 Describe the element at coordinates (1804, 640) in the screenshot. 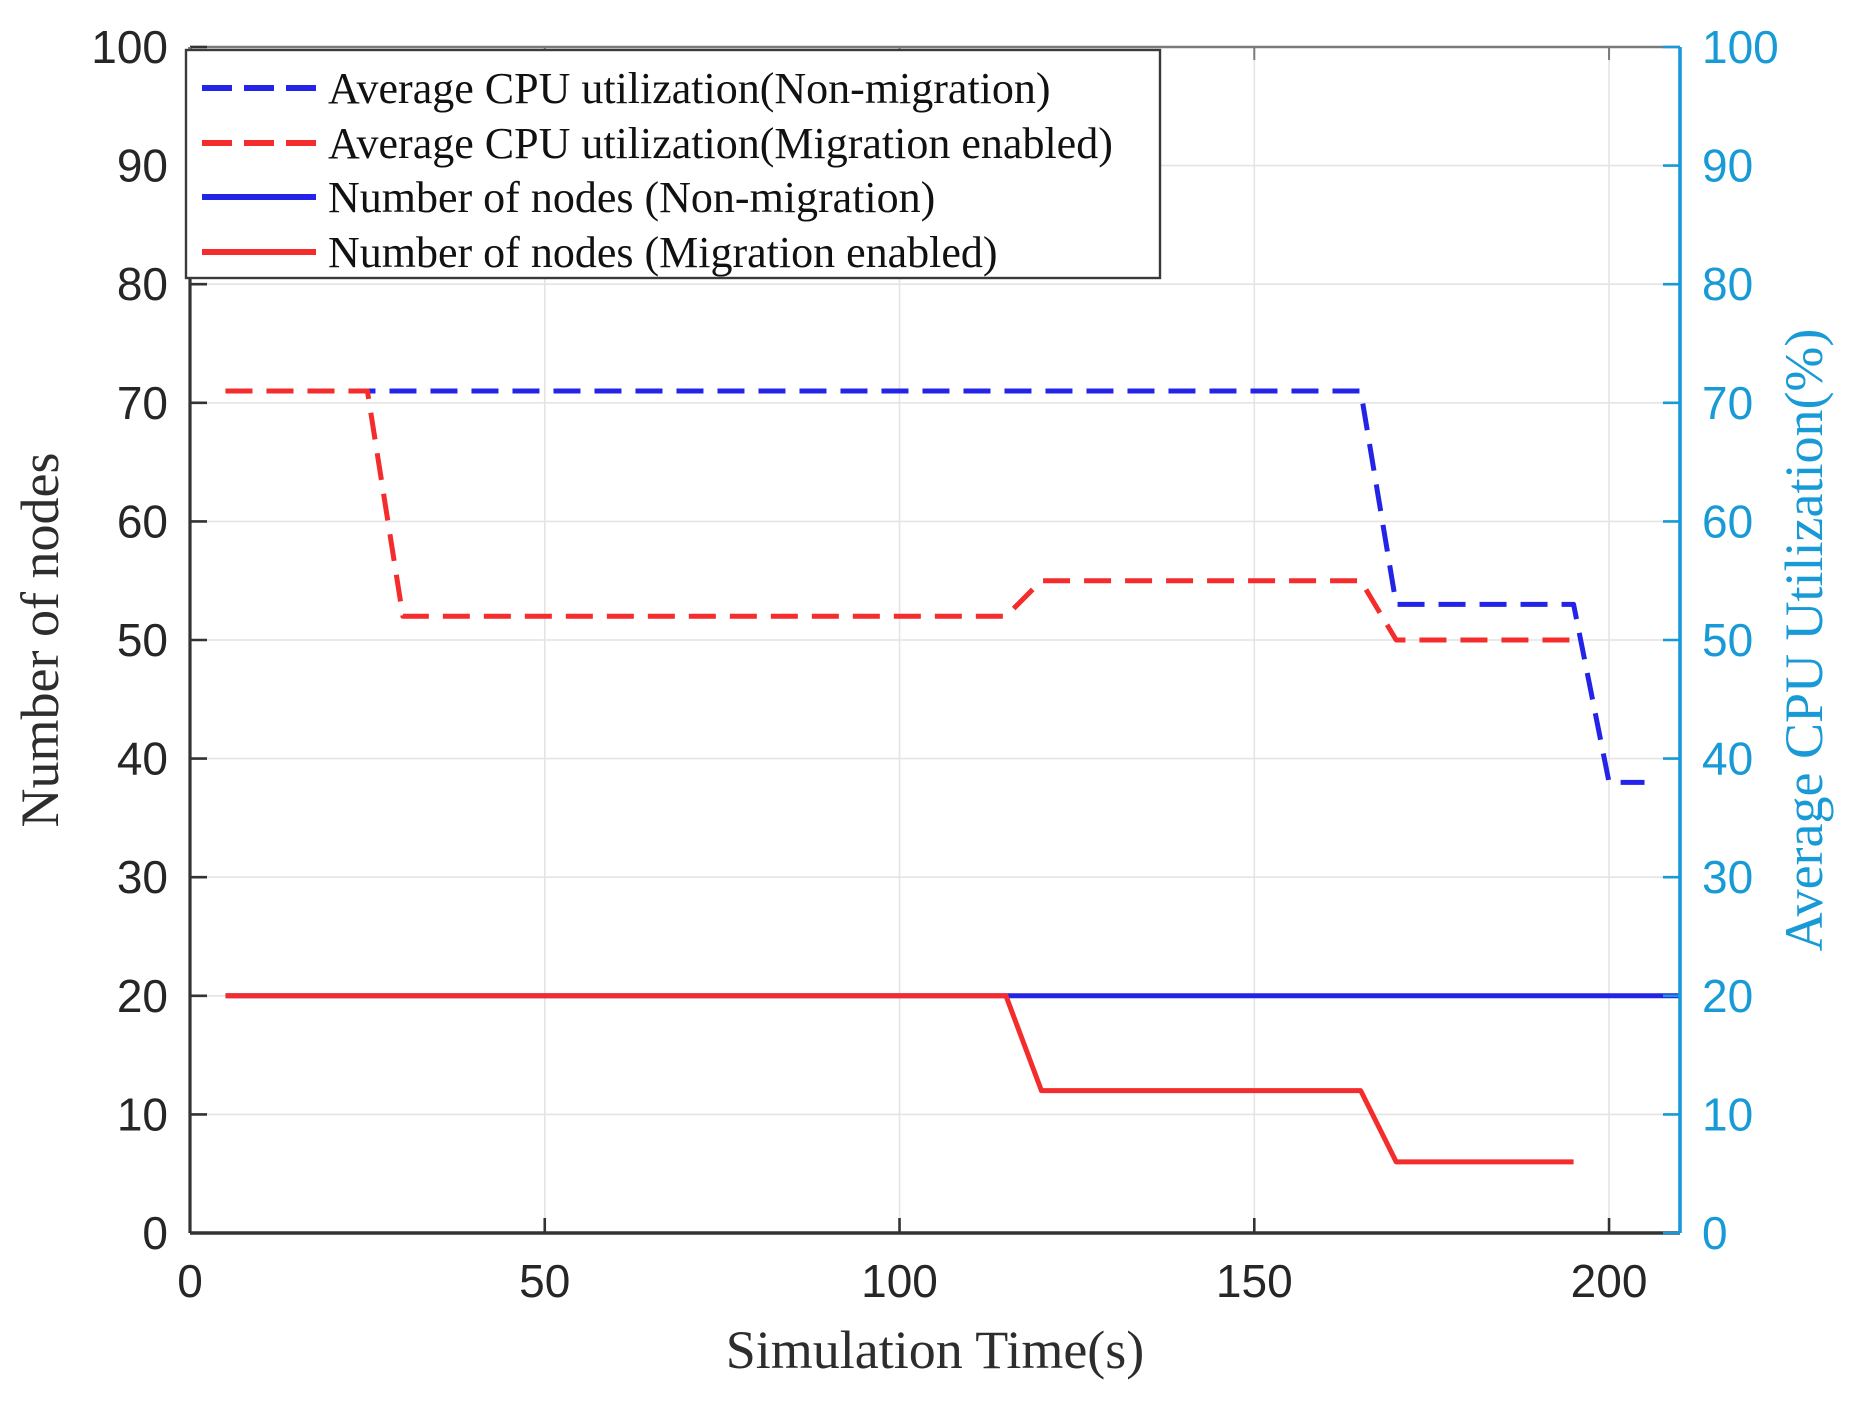

I see `y-axis-right-title: Average CPU Utilization(%)` at that location.